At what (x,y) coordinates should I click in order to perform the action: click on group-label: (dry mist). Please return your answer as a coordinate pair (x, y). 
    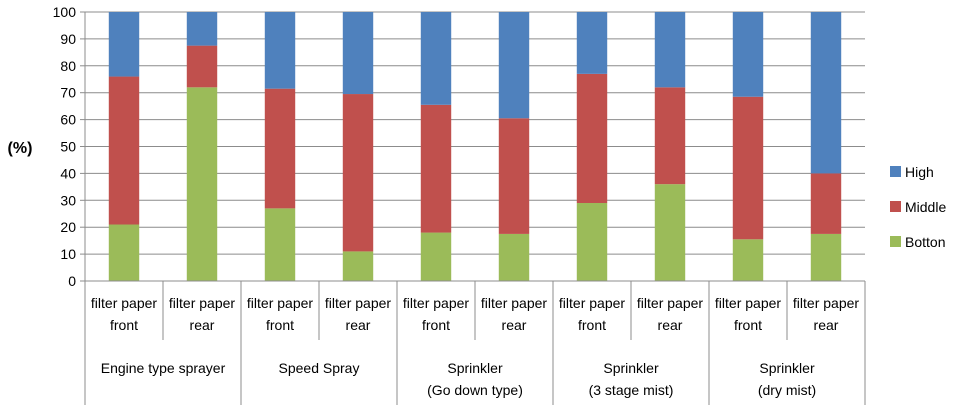
    Looking at the image, I should click on (787, 390).